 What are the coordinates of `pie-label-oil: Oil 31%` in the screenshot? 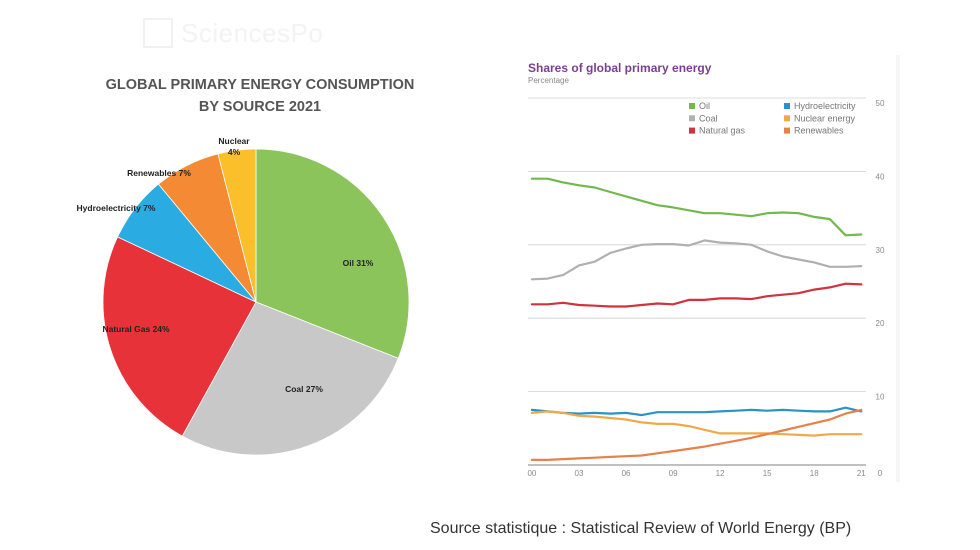 It's located at (358, 263).